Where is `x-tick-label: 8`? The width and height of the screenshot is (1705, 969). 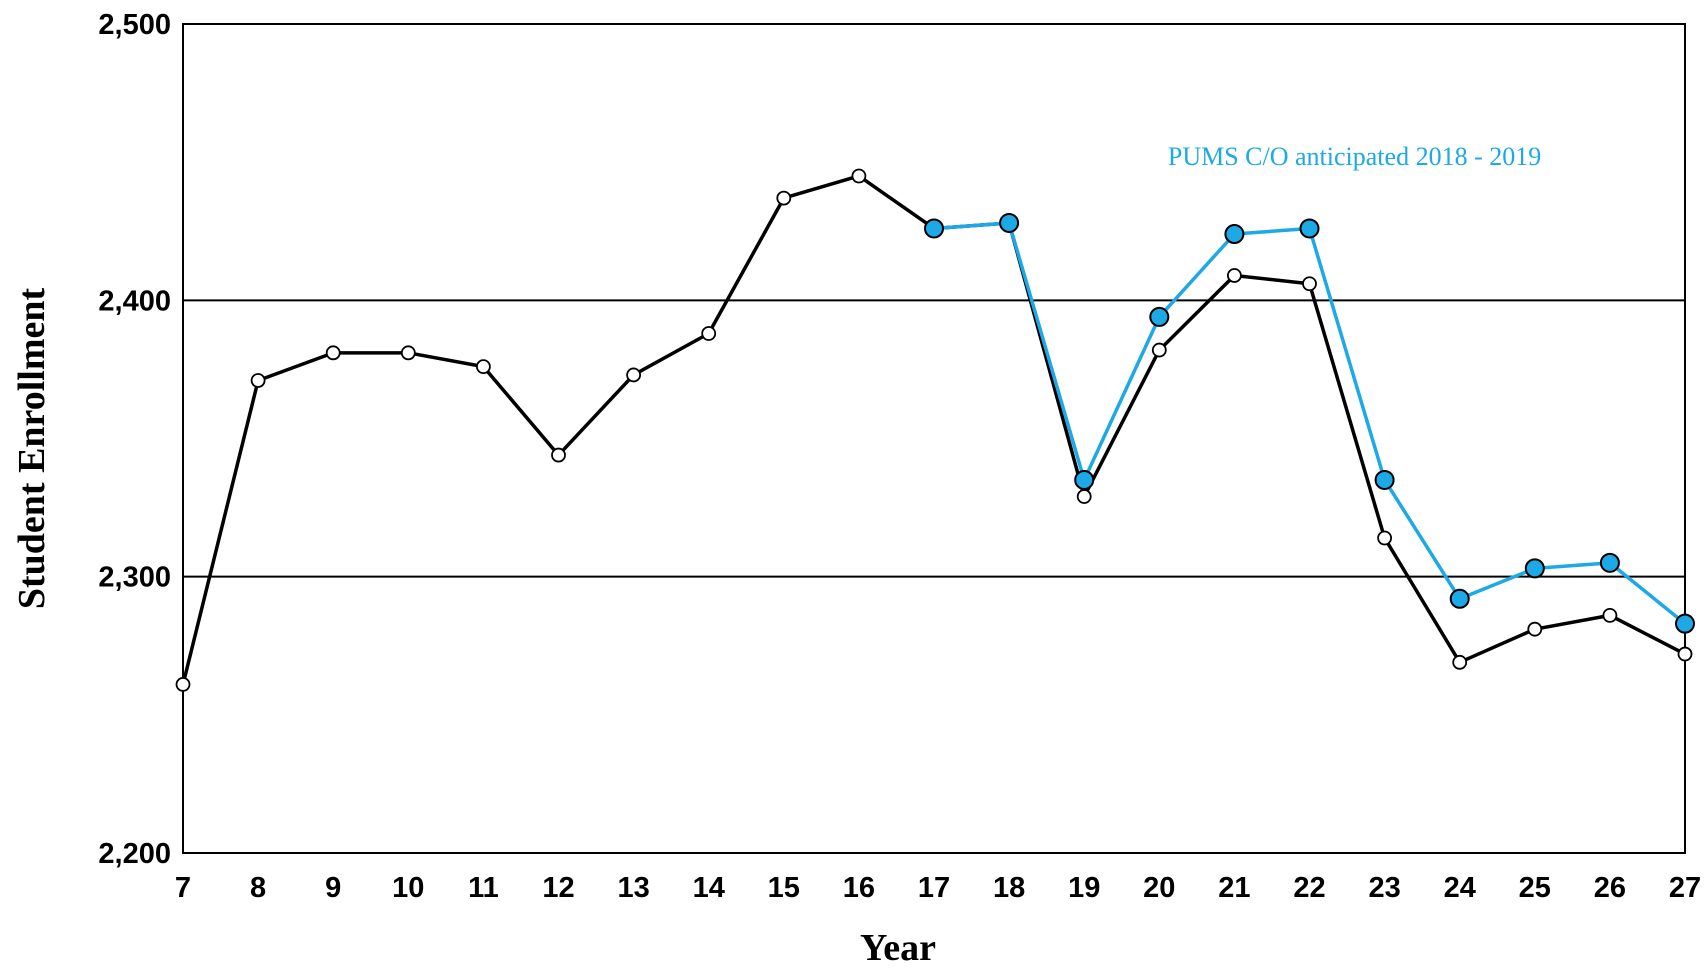 x-tick-label: 8 is located at coordinates (258, 888).